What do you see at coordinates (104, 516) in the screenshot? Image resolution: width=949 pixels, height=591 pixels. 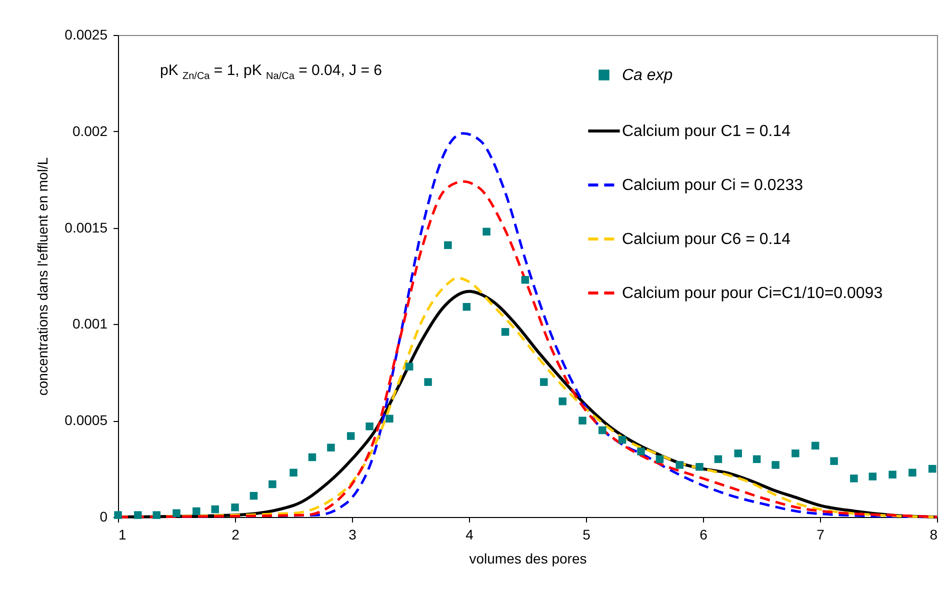 I see `y-tick-label: 0` at bounding box center [104, 516].